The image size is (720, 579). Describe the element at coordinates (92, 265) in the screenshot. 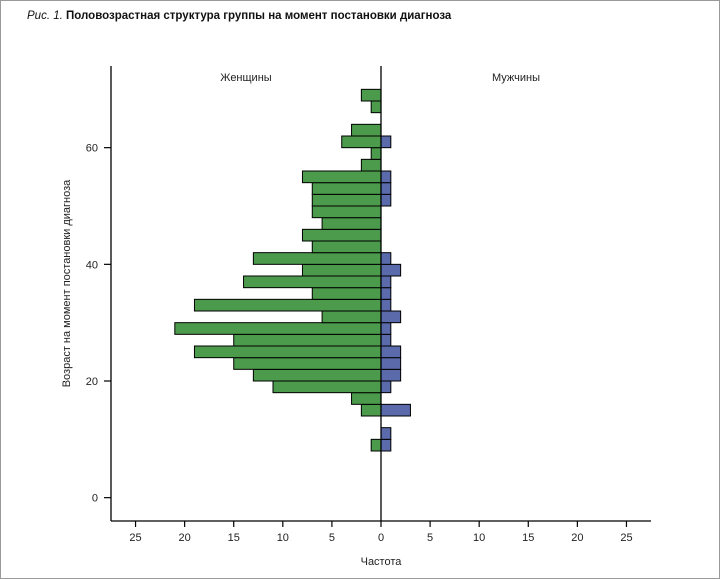

I see `y-tick-label: 40` at that location.